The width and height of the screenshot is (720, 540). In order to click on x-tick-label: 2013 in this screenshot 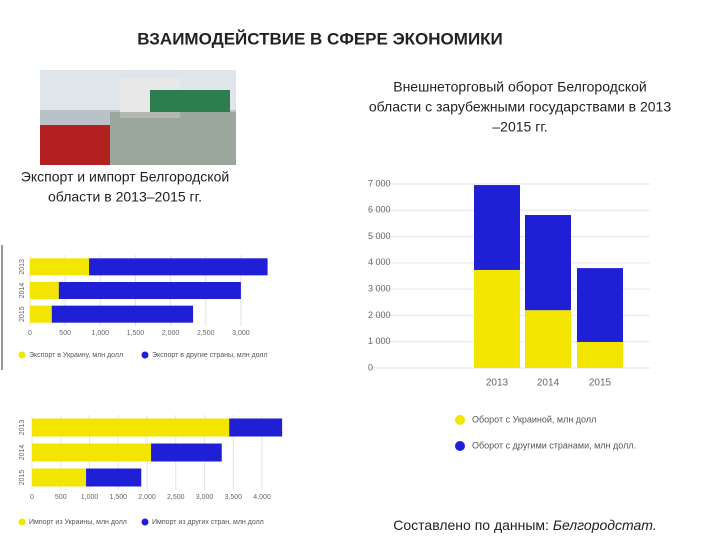, I will do `click(497, 383)`.